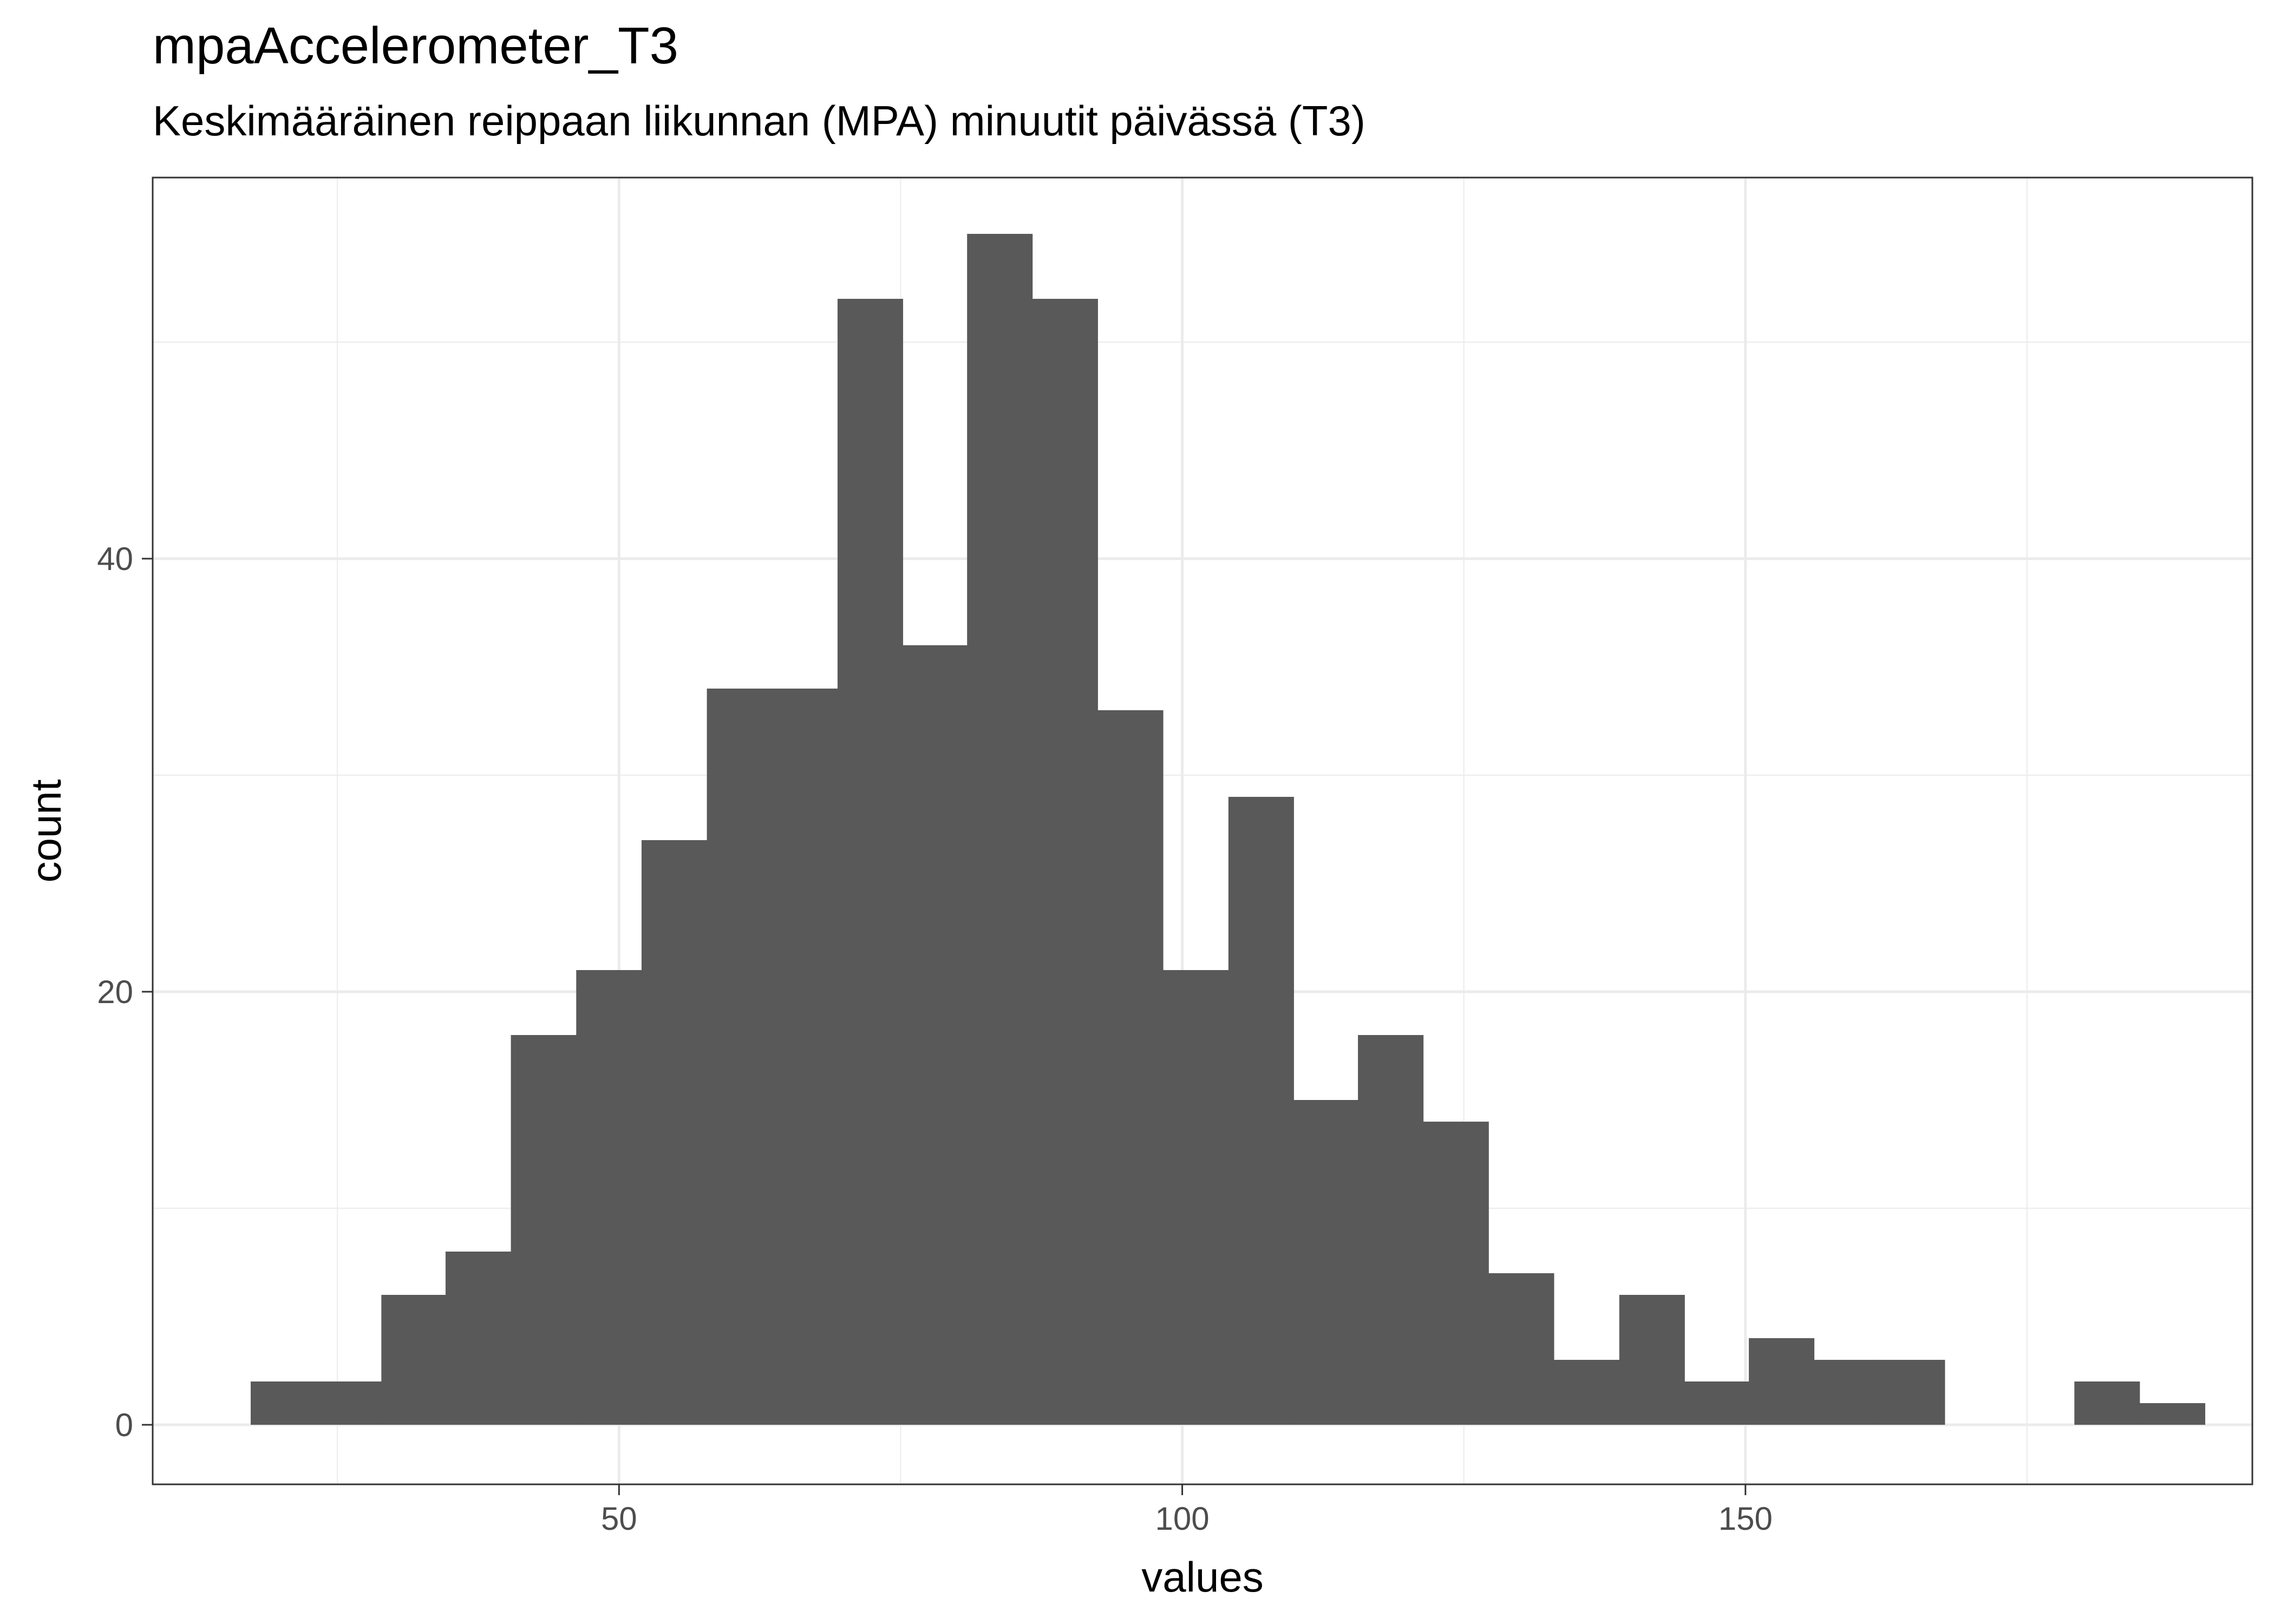 This screenshot has height=1624, width=2274. I want to click on y-axis: 0 20 40, so click(125, 992).